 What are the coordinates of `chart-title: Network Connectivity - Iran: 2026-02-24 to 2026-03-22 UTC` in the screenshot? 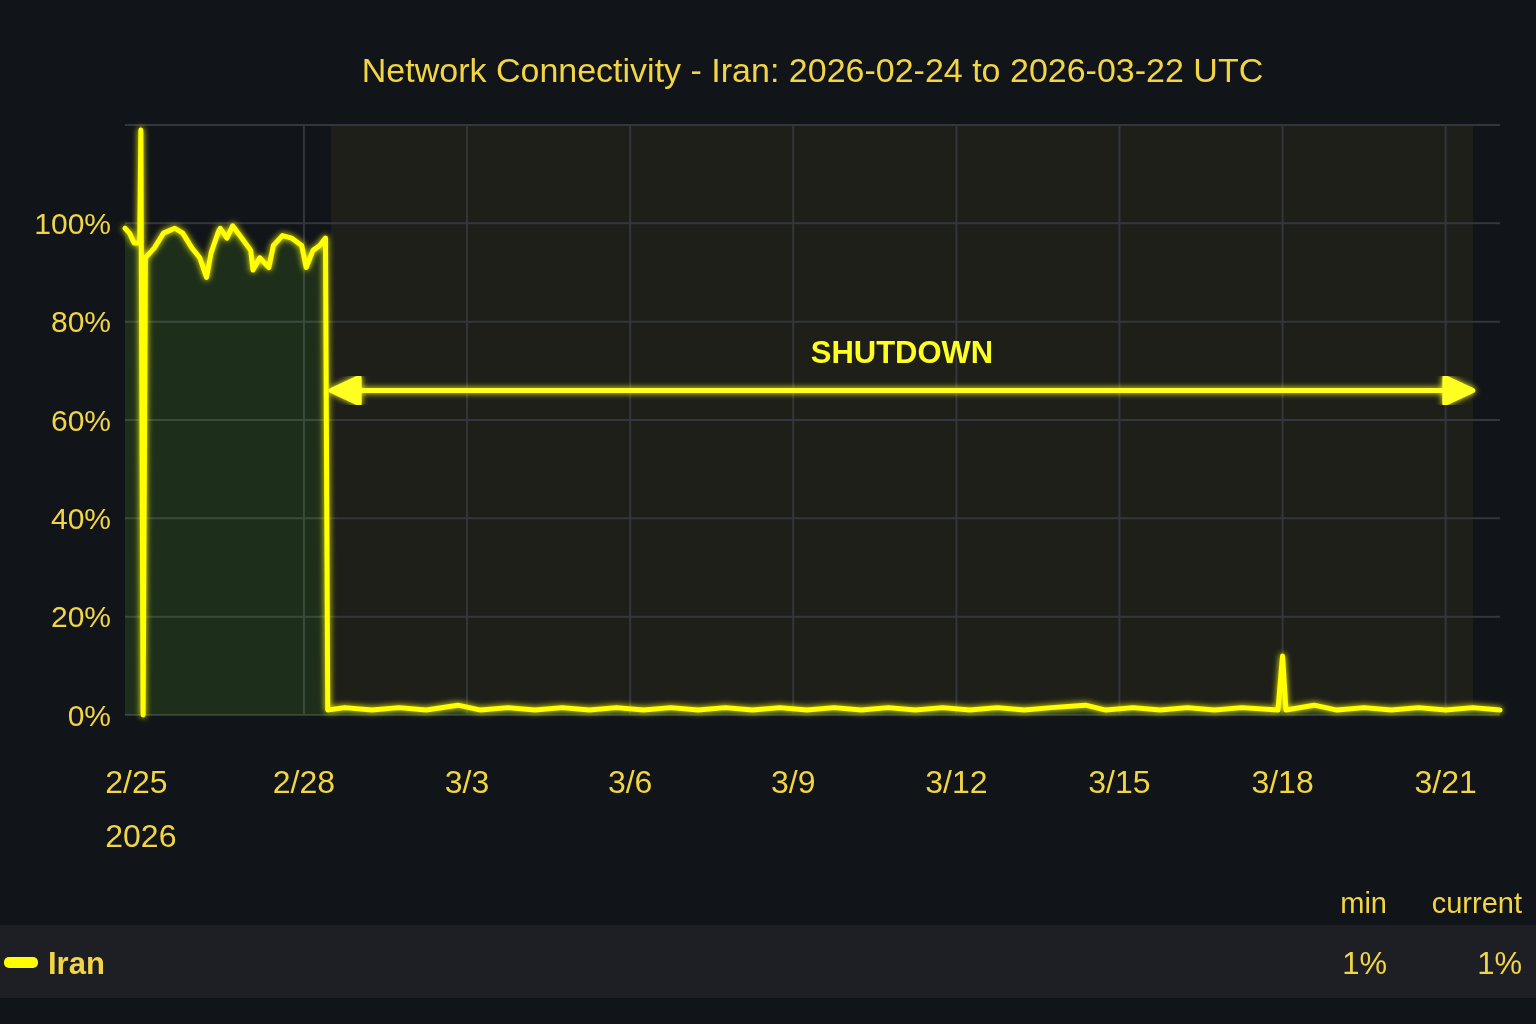 It's located at (812, 70).